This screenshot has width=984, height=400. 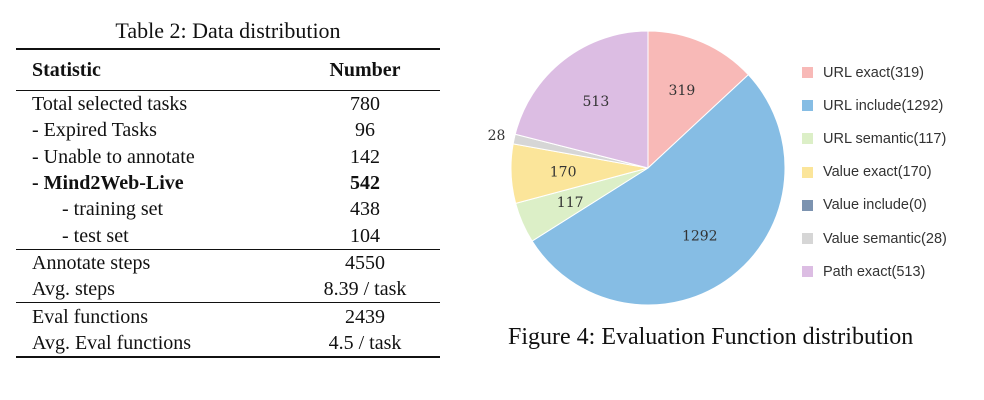 I want to click on table-row: - Expired Tasks 96, so click(x=228, y=130).